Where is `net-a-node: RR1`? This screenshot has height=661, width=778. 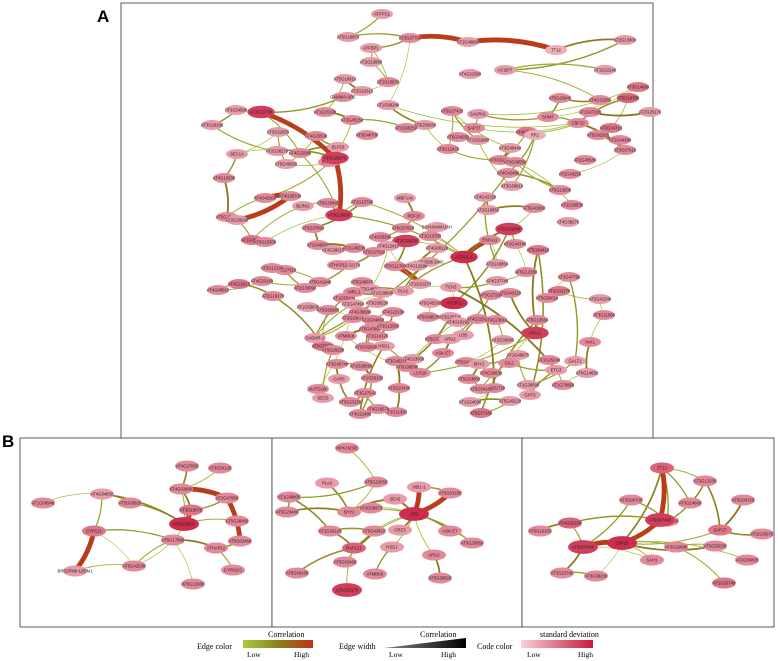 net-a-node: RR1 is located at coordinates (535, 135).